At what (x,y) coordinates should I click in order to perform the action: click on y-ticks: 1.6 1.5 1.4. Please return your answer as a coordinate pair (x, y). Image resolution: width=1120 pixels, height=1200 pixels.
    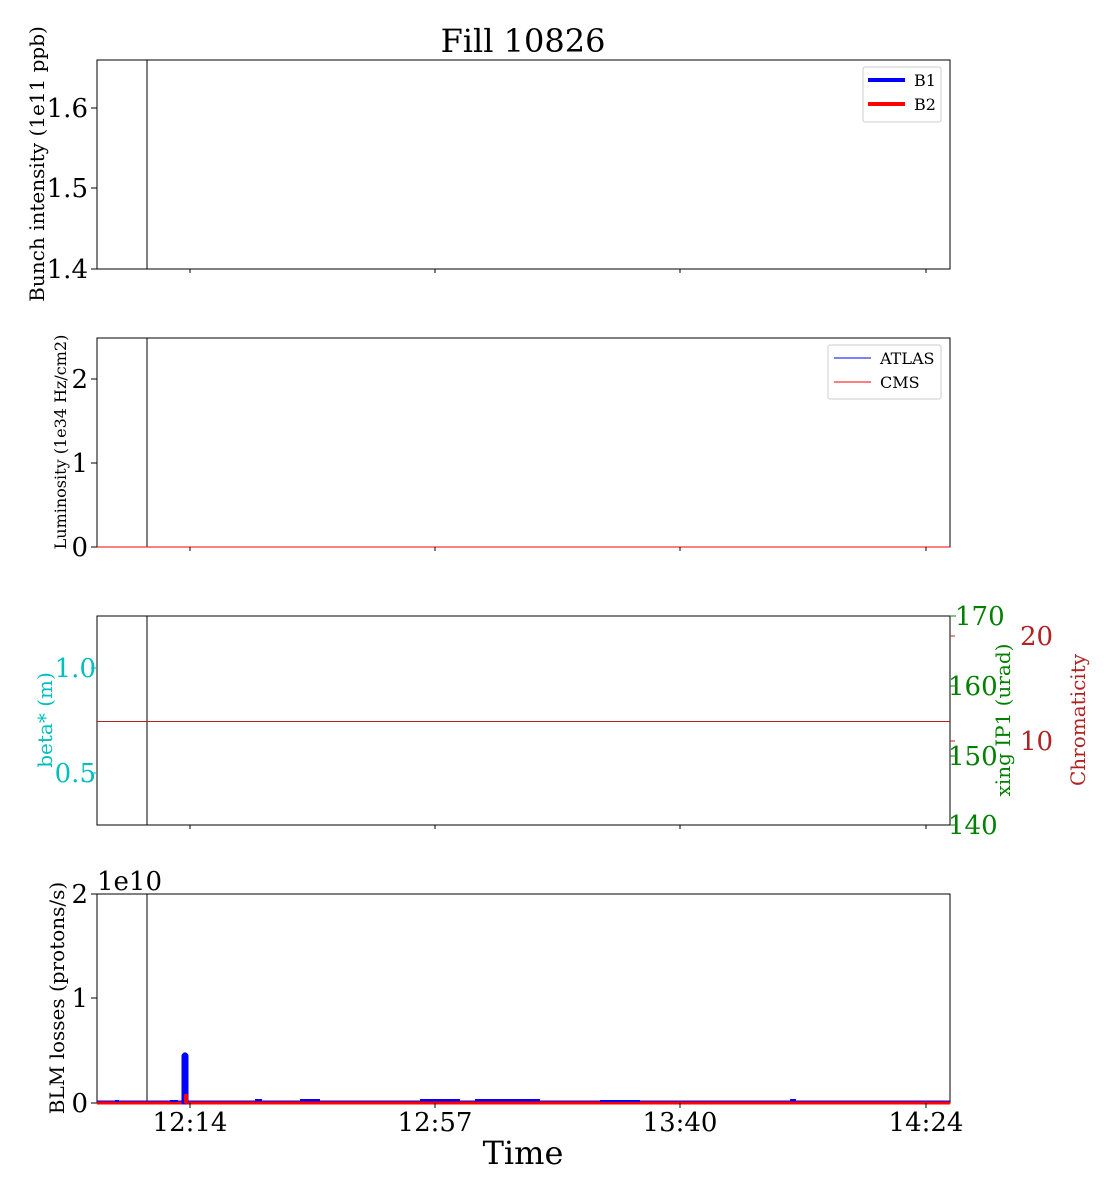
    Looking at the image, I should click on (72, 189).